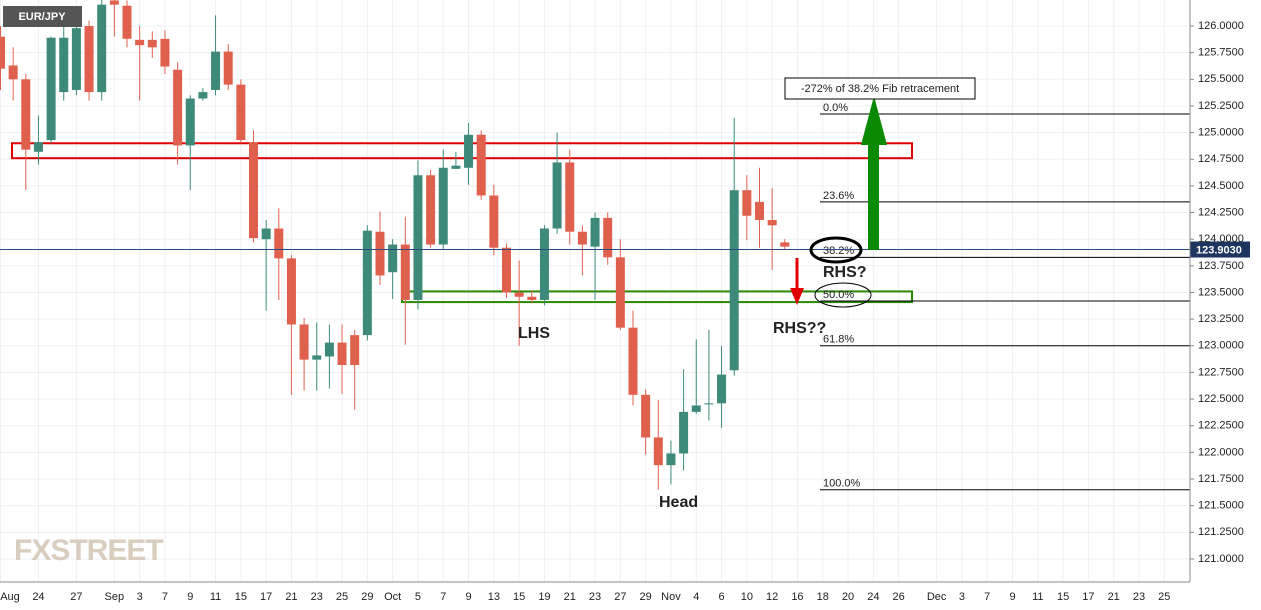 This screenshot has height=610, width=1261. Describe the element at coordinates (1088, 597) in the screenshot. I see `x-tick-label: 17` at that location.